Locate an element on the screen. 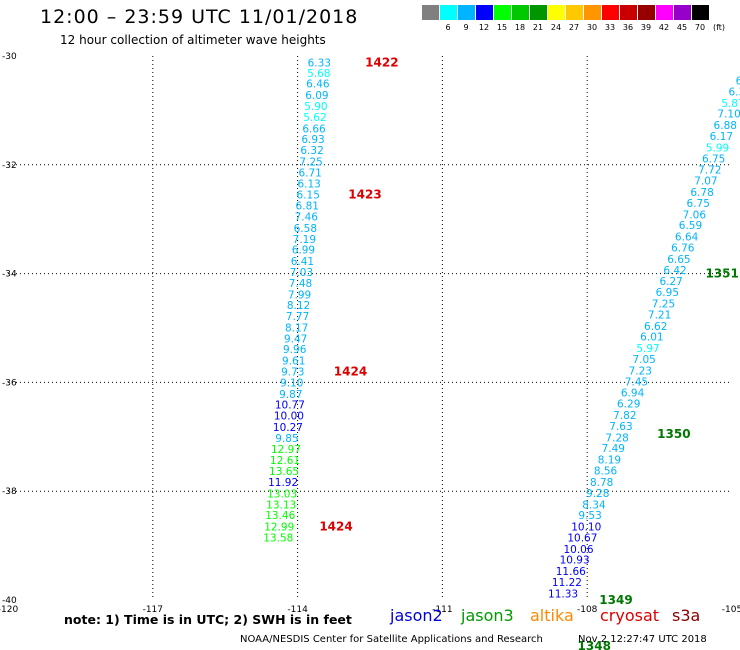 This screenshot has height=650, width=740. wave-height-label: 7.05 is located at coordinates (643, 360).